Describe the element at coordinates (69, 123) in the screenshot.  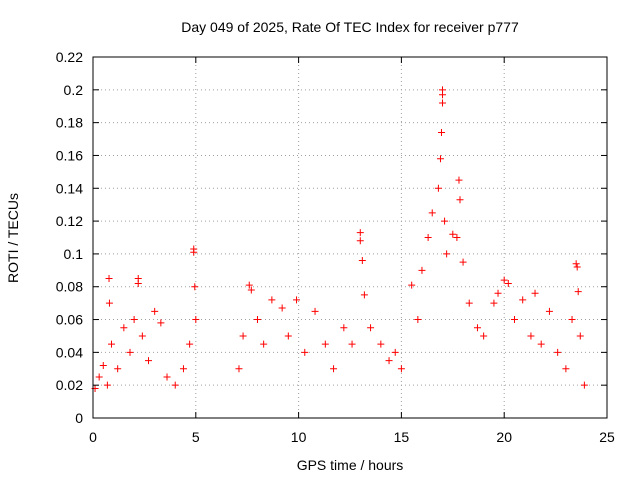
I see `y-tick-label: 0.18` at that location.